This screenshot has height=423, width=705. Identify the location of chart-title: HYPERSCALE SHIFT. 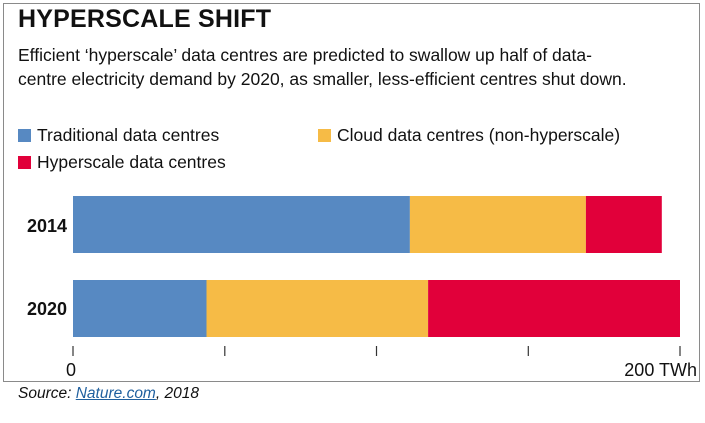
(145, 19).